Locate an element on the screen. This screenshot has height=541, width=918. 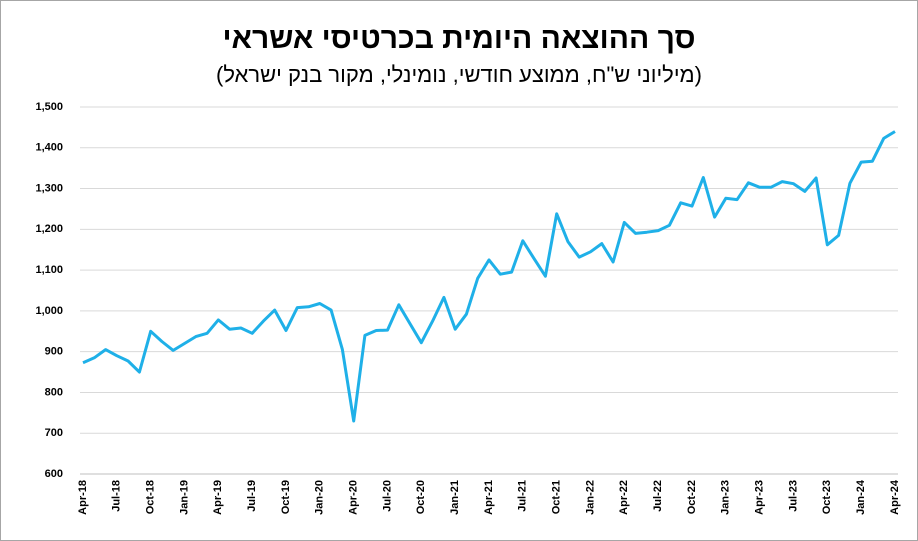
x-tick-label: Jan-24 is located at coordinates (861, 497).